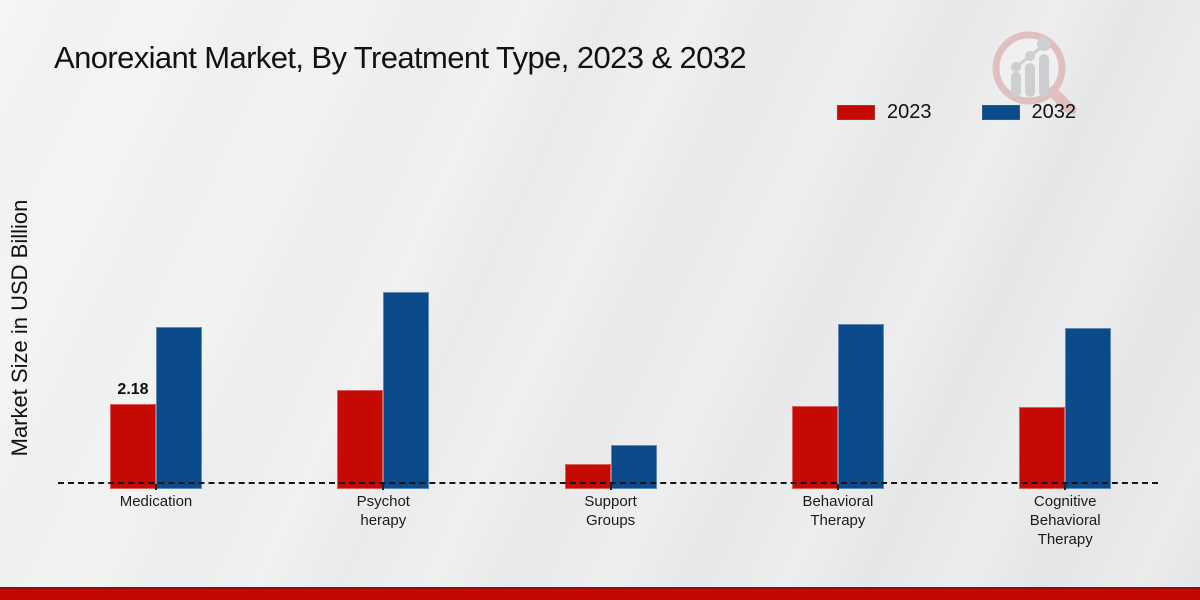 This screenshot has width=1200, height=600. Describe the element at coordinates (1065, 520) in the screenshot. I see `x-axis-label-cognitive-behavioral-therapy: Cognitive Behavioral Therapy` at that location.